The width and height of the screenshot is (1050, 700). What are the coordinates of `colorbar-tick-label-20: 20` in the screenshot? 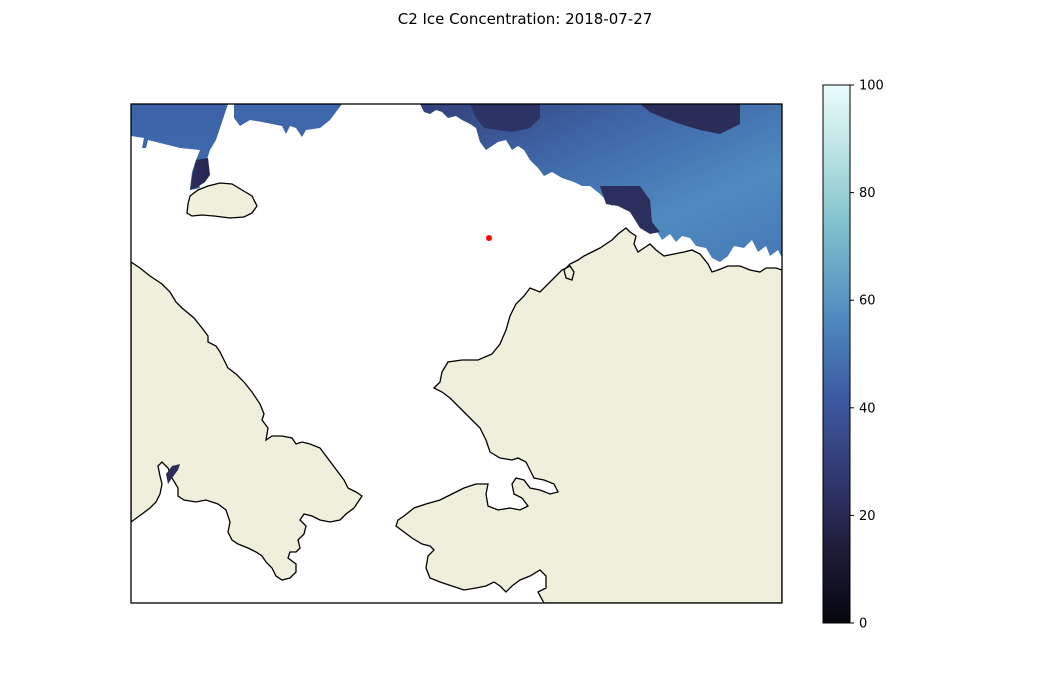 It's located at (867, 516).